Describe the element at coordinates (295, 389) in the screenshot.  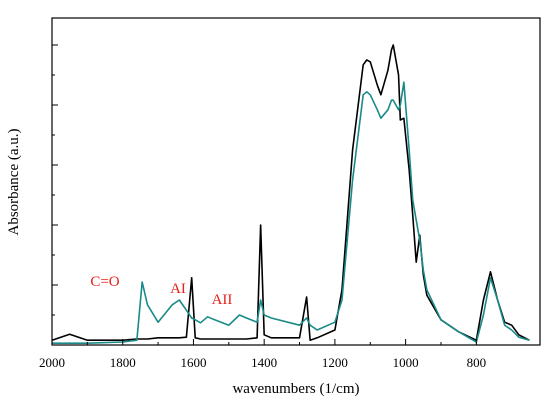
I see `x-axis-title: wavenumbers (1/cm)` at that location.